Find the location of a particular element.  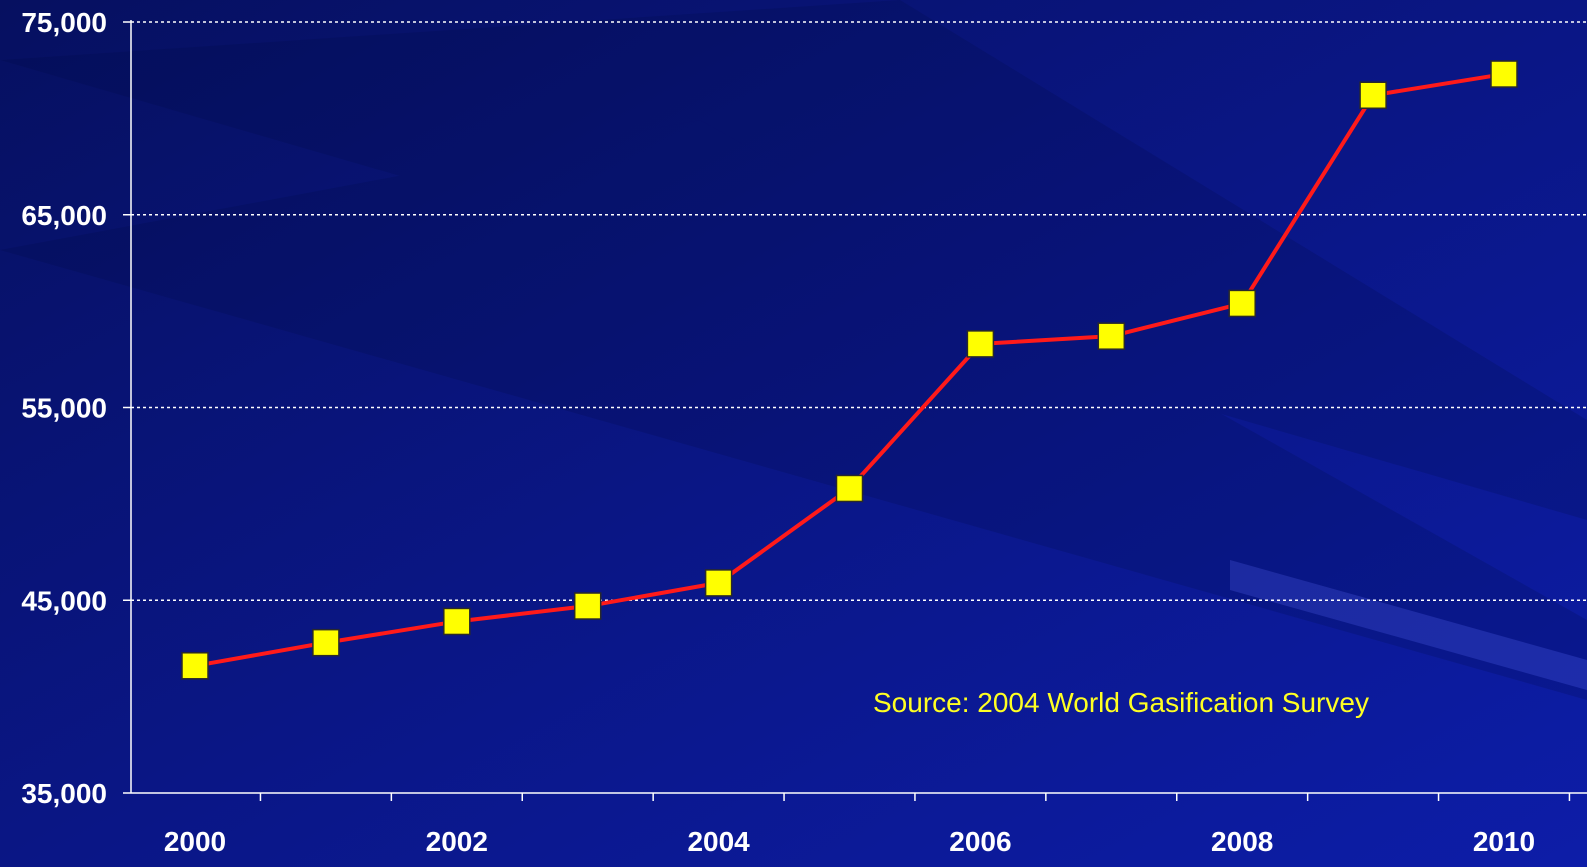

x-tick-label: 2000 is located at coordinates (195, 841).